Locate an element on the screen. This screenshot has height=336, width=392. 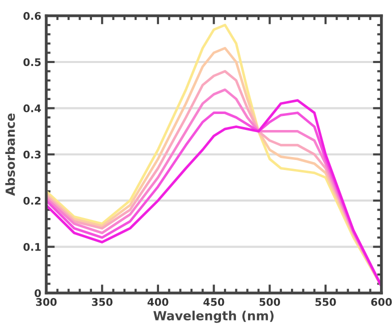
x-tick-label: 300 is located at coordinates (46, 302).